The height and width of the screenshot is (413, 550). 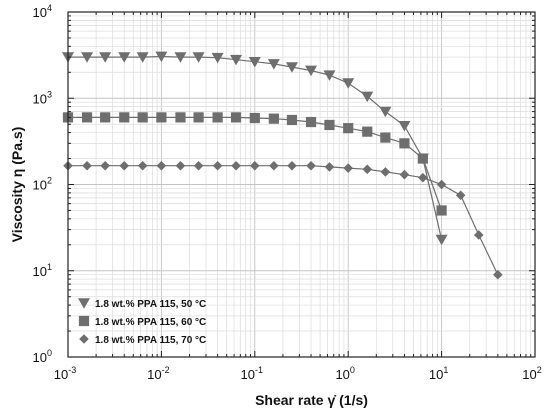 I want to click on y-tick-labels: 10⁰ 10¹ 10² 10³ 10⁴, so click(x=42, y=184).